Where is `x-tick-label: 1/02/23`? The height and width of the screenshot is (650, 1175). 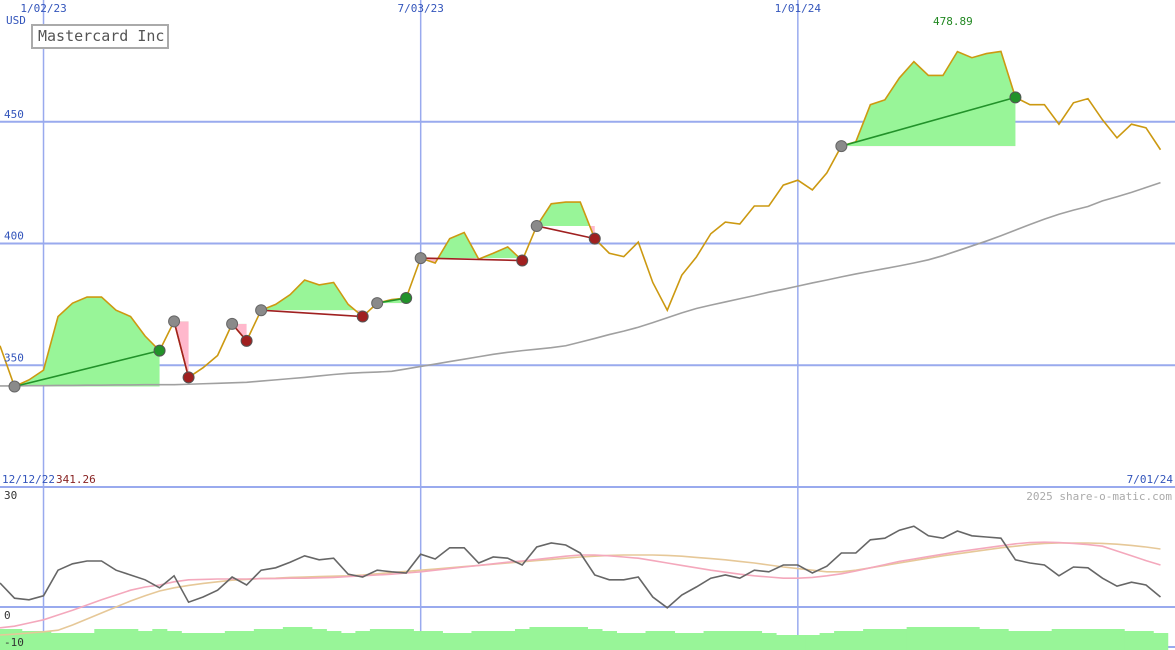
x-tick-label: 1/02/23 is located at coordinates (43, 8).